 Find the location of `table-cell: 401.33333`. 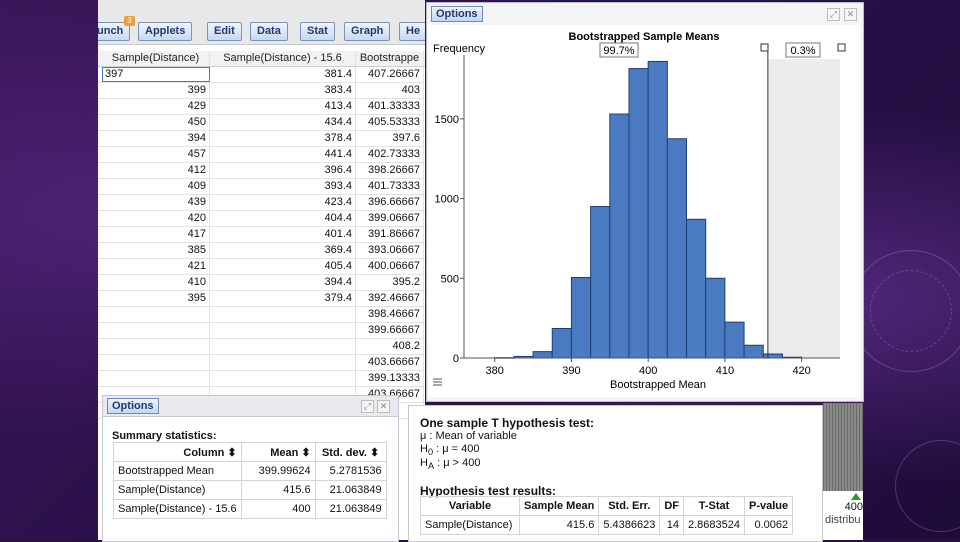

table-cell: 401.33333 is located at coordinates (390, 106).